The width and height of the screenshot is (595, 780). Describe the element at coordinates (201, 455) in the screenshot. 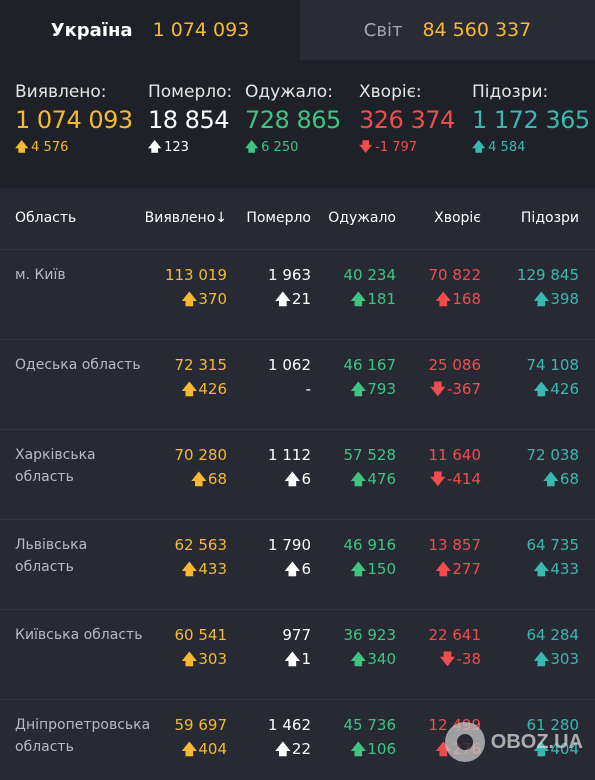

I see `confirmed-value: 70 280` at that location.